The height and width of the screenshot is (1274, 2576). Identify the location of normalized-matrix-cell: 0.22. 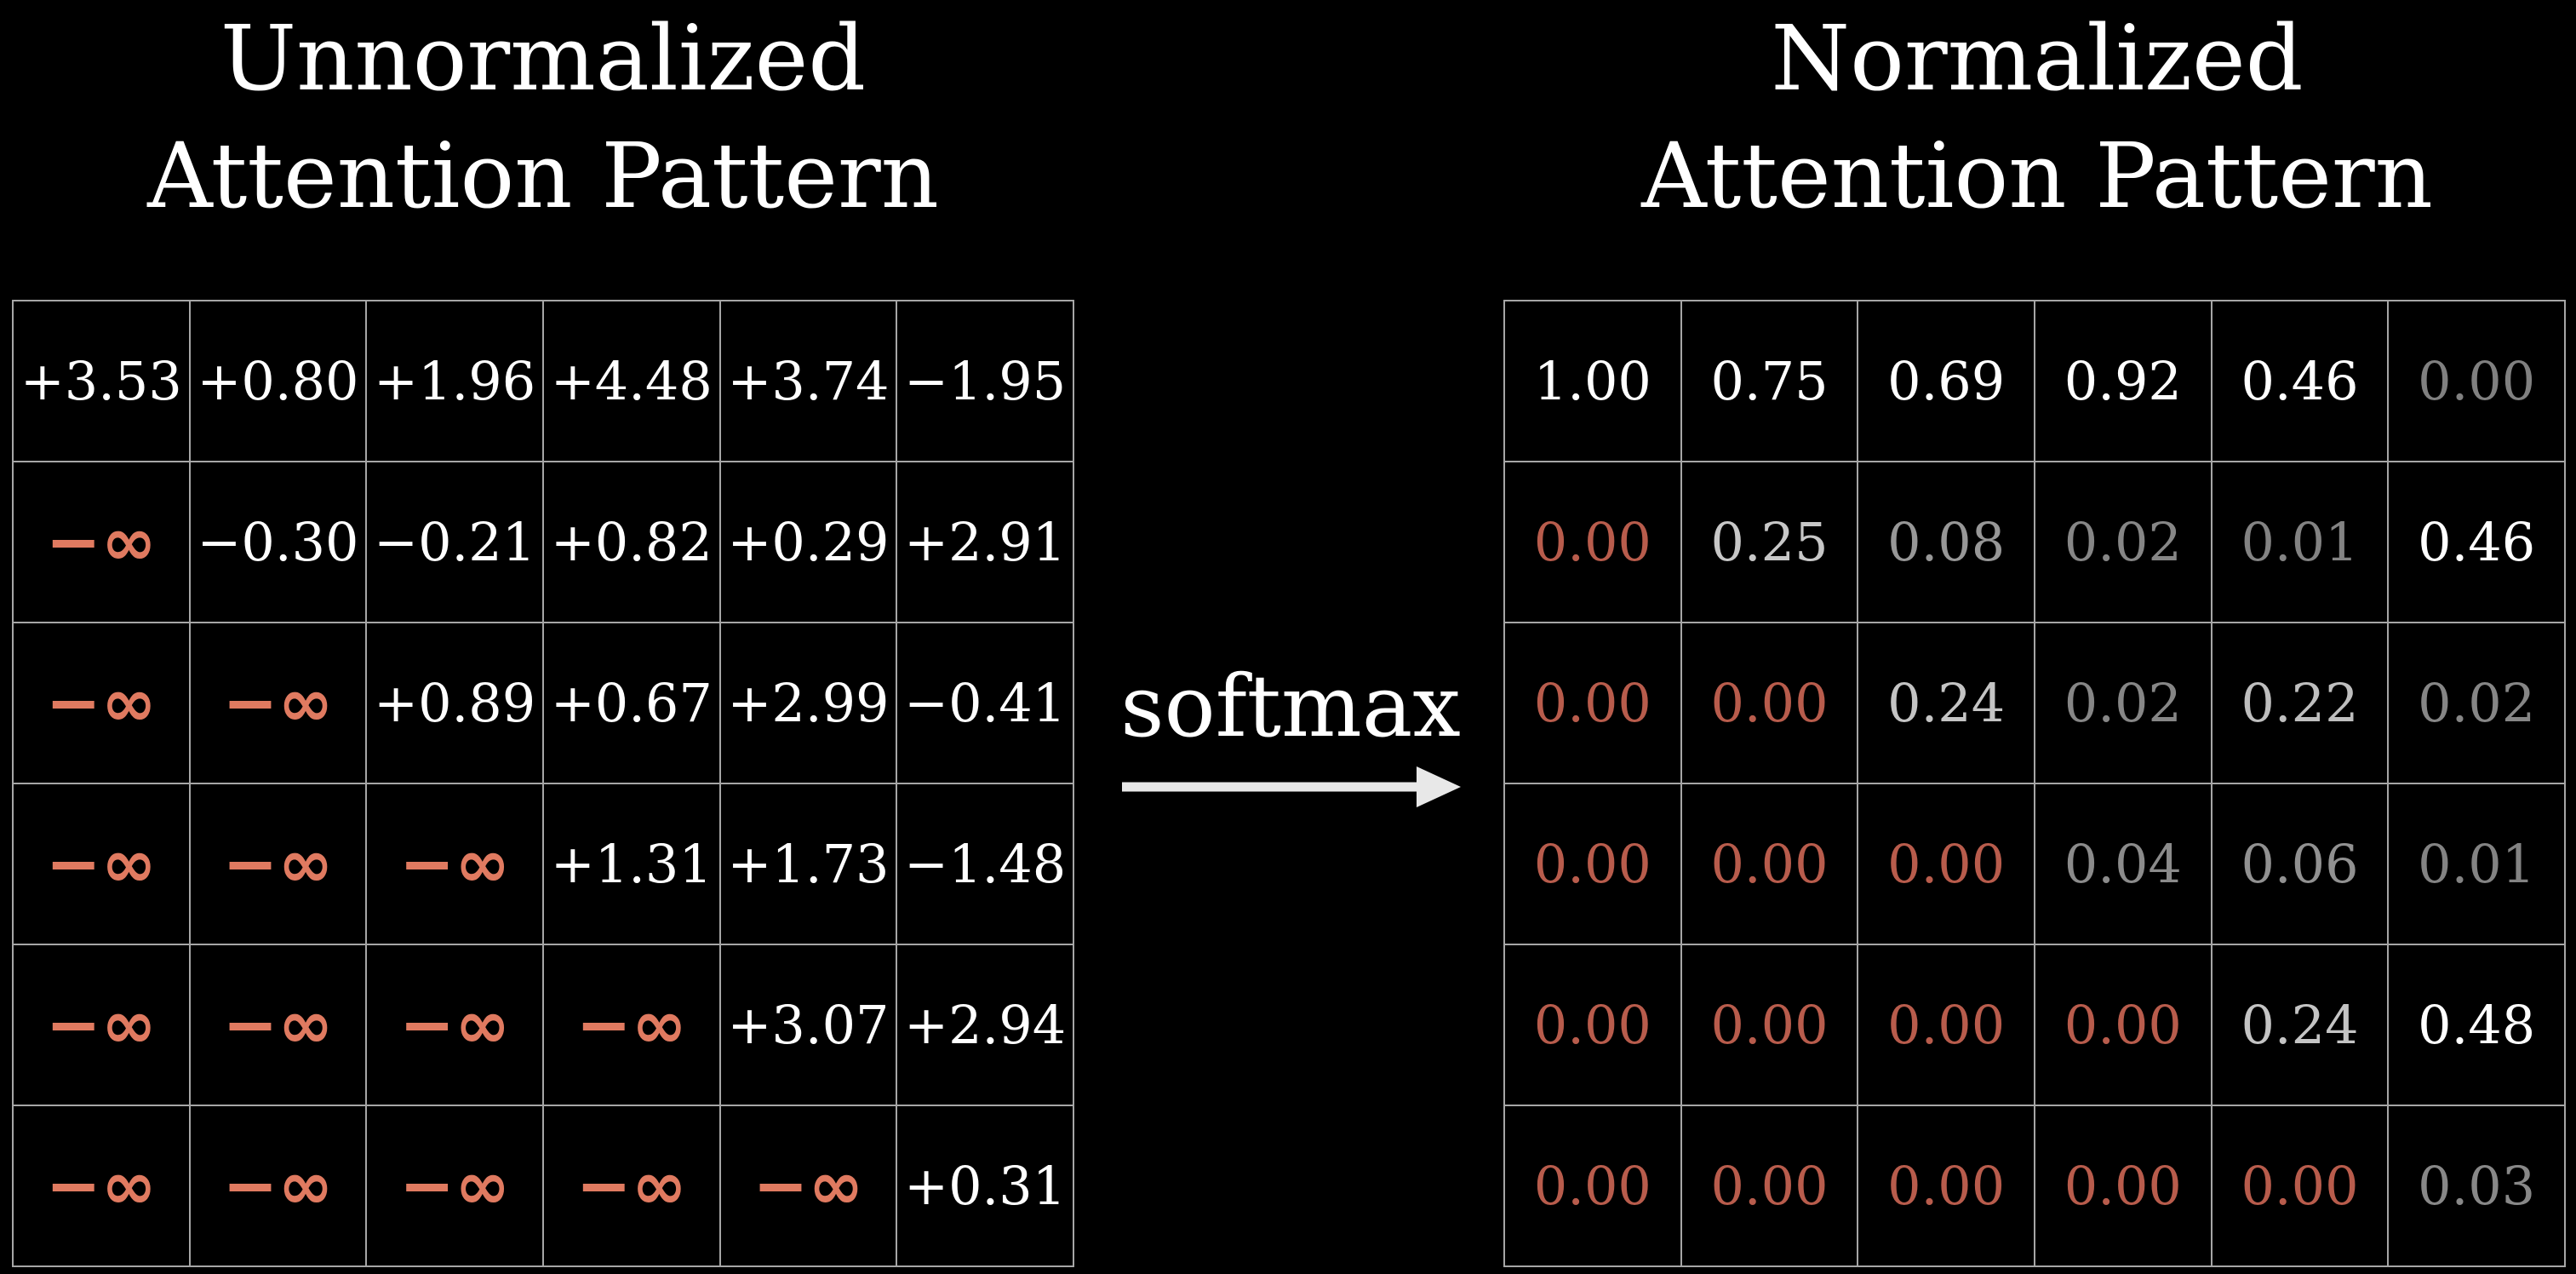
(2301, 703).